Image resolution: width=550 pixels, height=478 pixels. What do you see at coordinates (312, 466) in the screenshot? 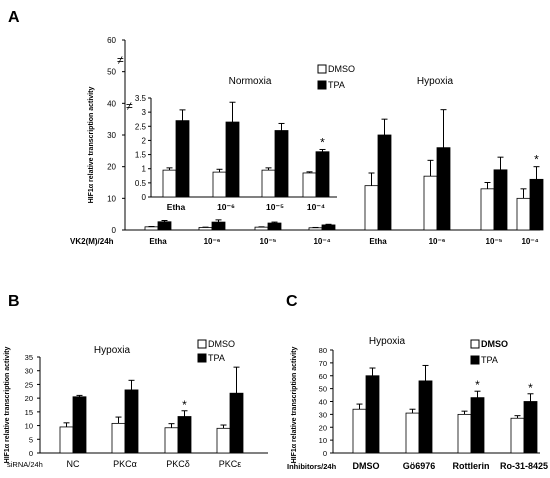
I see `panel-c-xlabel: Inhibitors/24h` at bounding box center [312, 466].